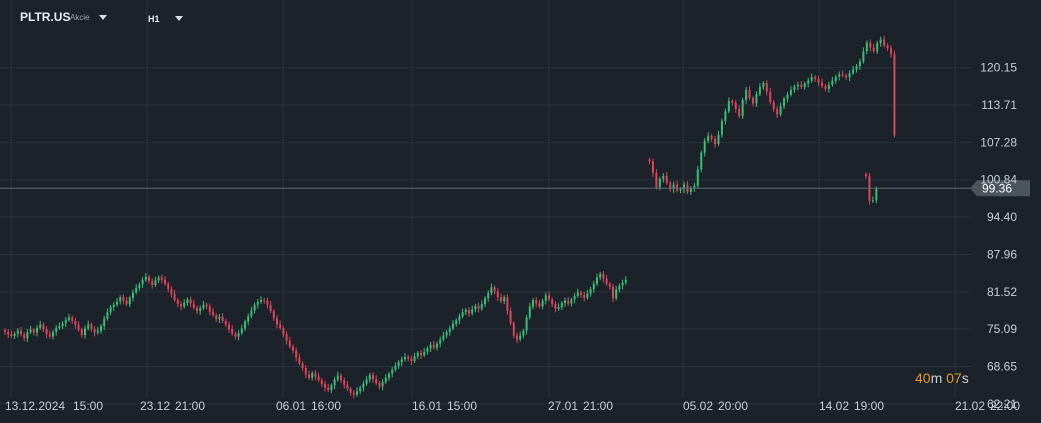 The image size is (1041, 423). Describe the element at coordinates (923, 378) in the screenshot. I see `countdown-minutes: 40` at that location.